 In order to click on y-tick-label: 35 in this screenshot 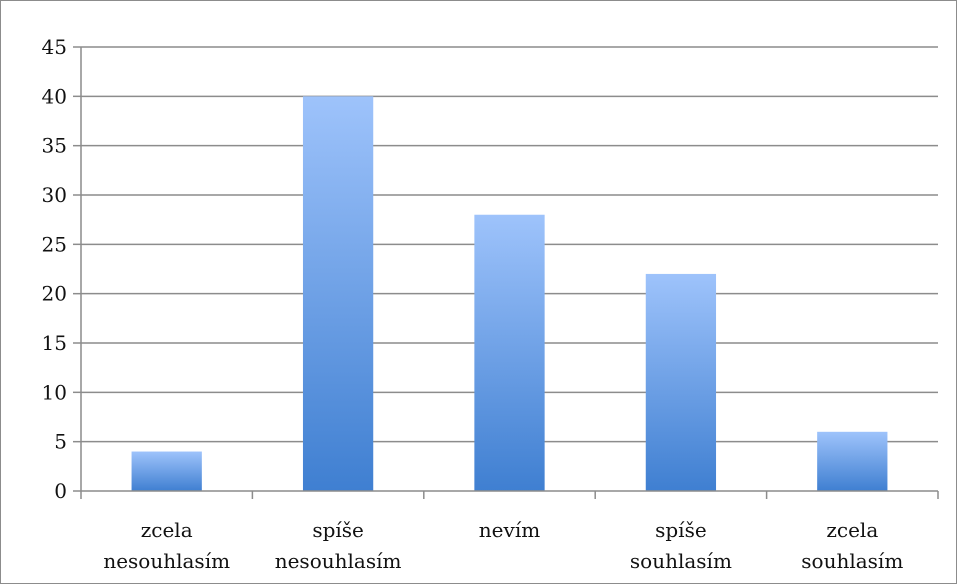, I will do `click(54, 146)`.